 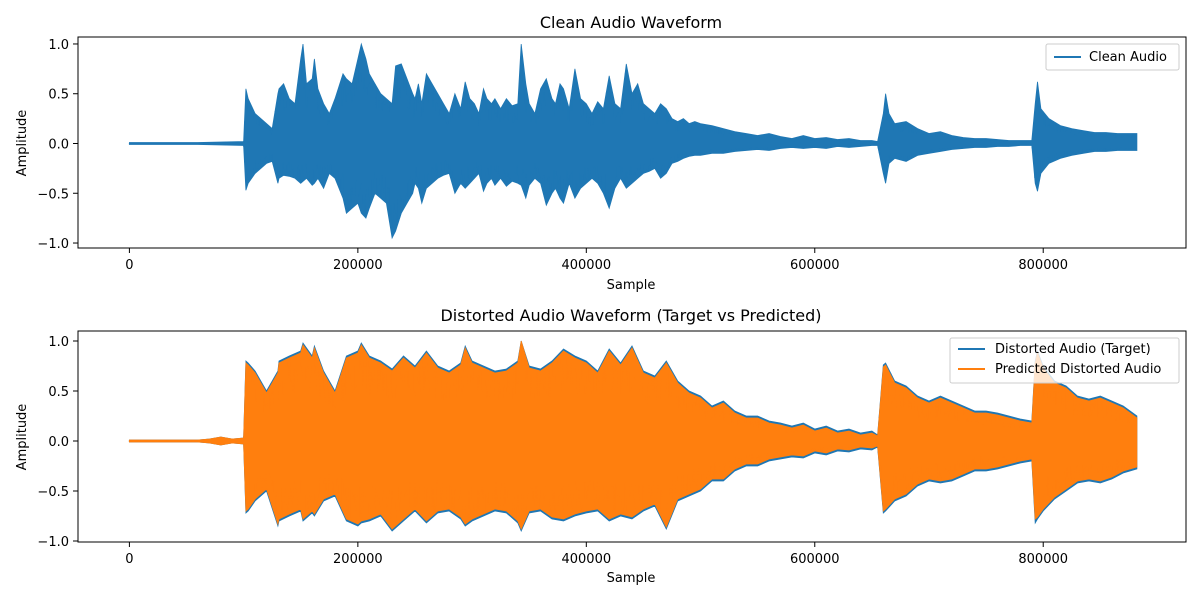 I want to click on clean-x-ticks: 0 200000 400000 600000 800000, so click(x=596, y=260).